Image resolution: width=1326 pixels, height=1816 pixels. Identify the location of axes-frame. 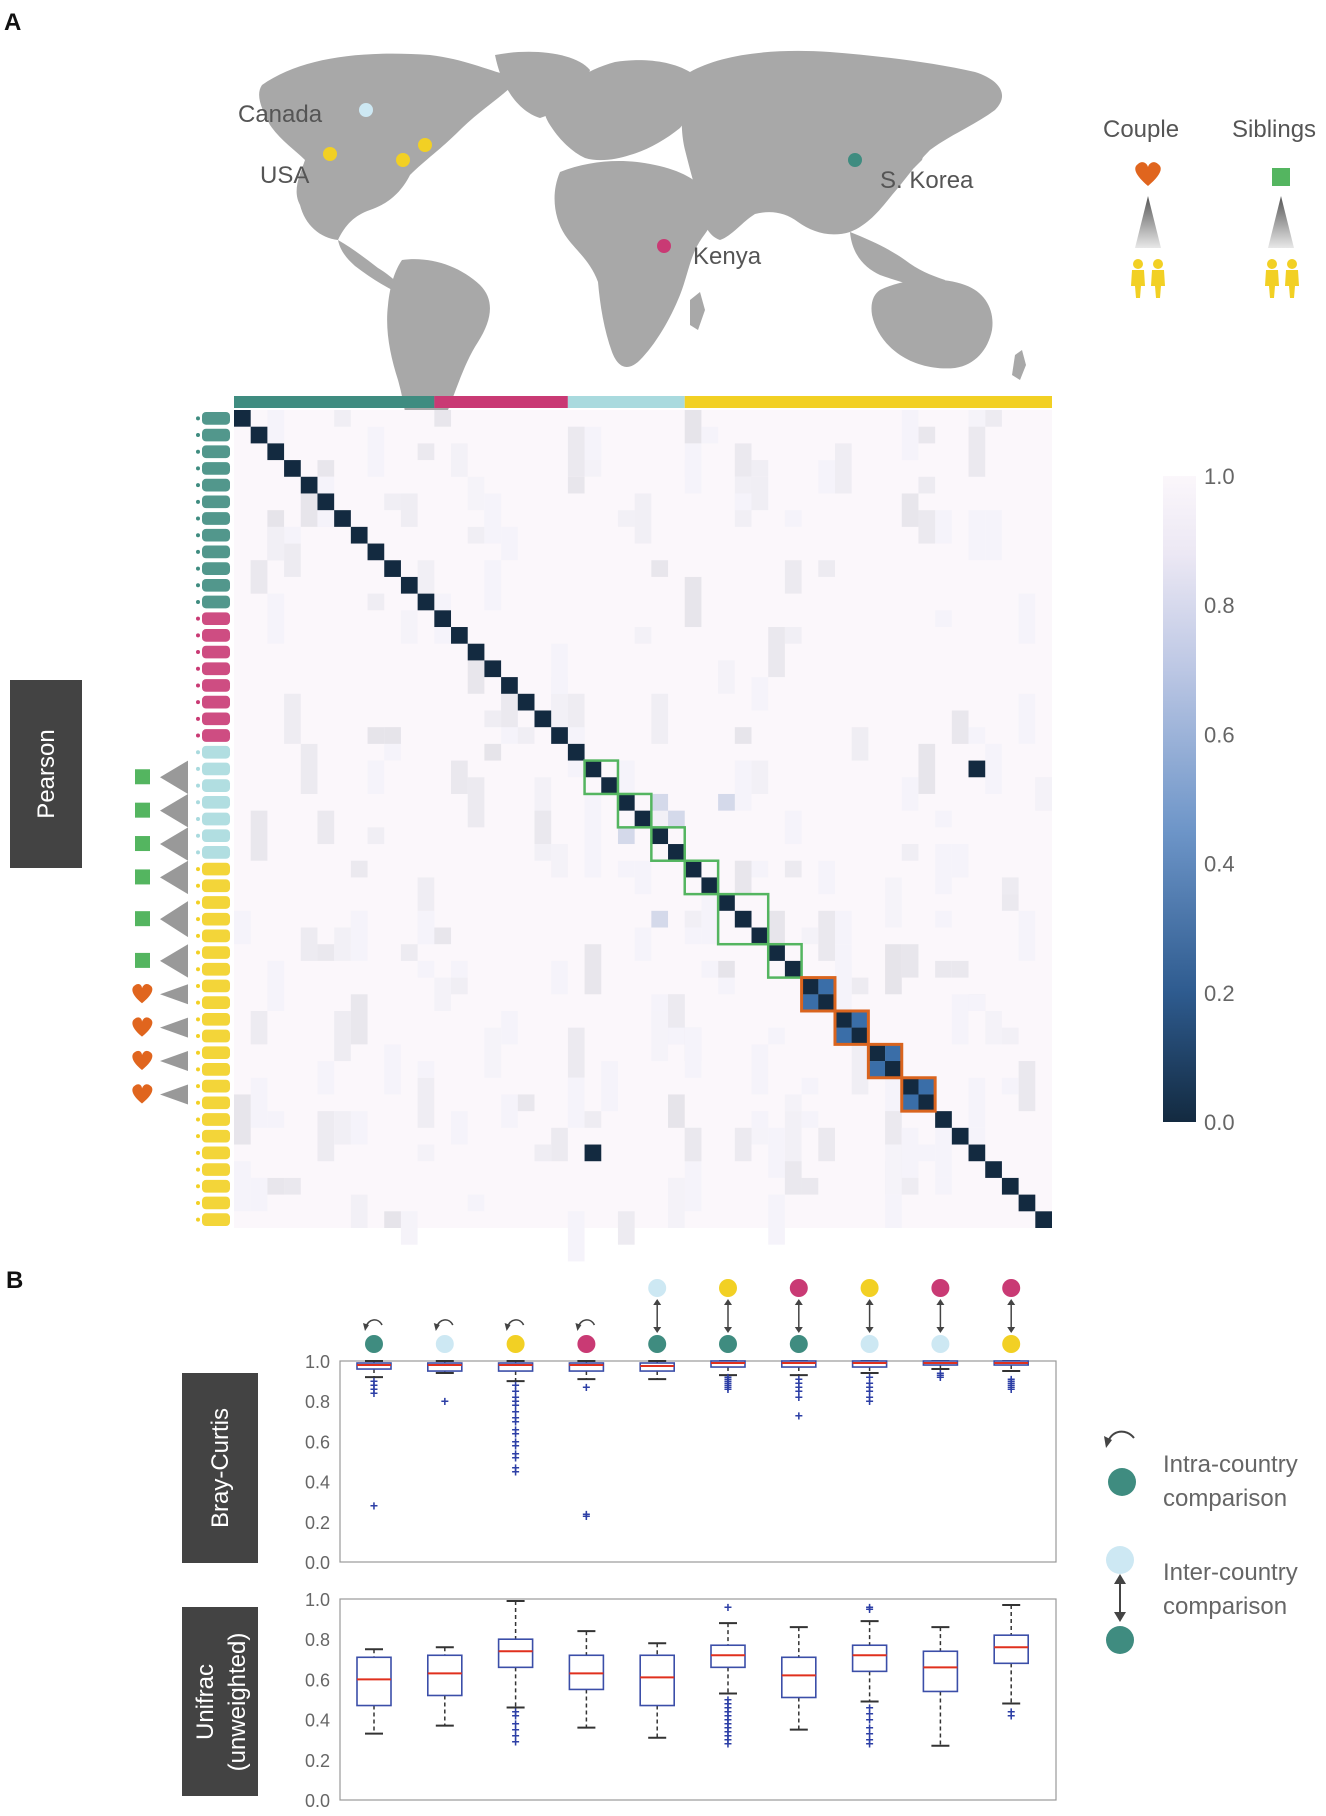
(698, 1699).